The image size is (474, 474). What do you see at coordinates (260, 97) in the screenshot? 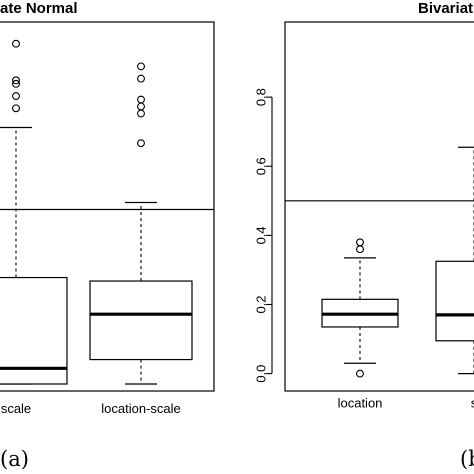
I see `y-tick-label: 0.8` at bounding box center [260, 97].